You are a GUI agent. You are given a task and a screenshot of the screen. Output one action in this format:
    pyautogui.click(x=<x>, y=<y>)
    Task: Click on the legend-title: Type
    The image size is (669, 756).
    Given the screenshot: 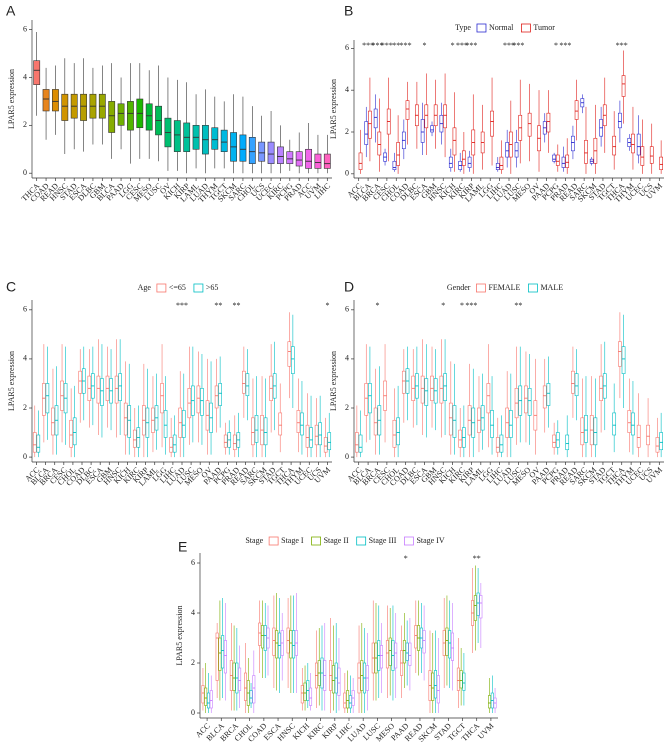 What is the action you would take?
    pyautogui.click(x=463, y=27)
    